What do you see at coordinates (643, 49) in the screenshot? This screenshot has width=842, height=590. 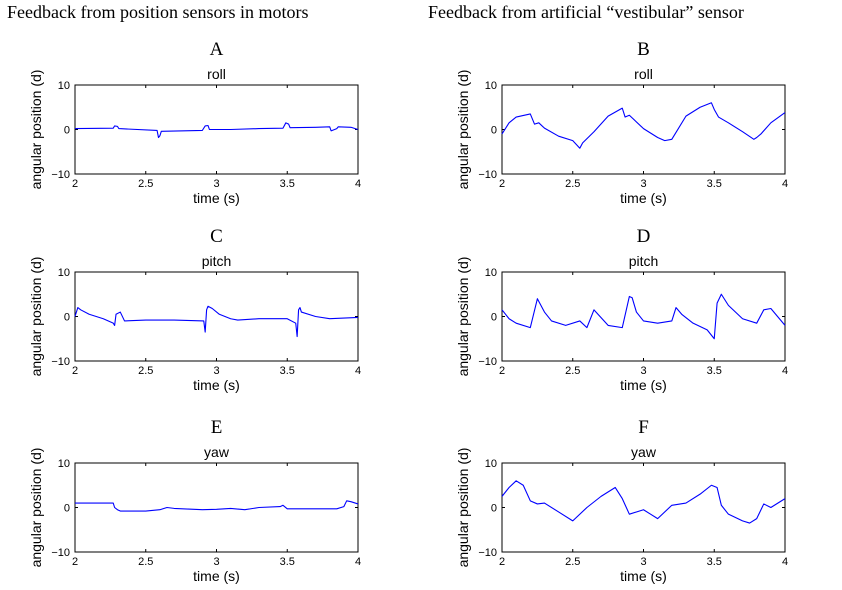 I see `panel-letter: B` at bounding box center [643, 49].